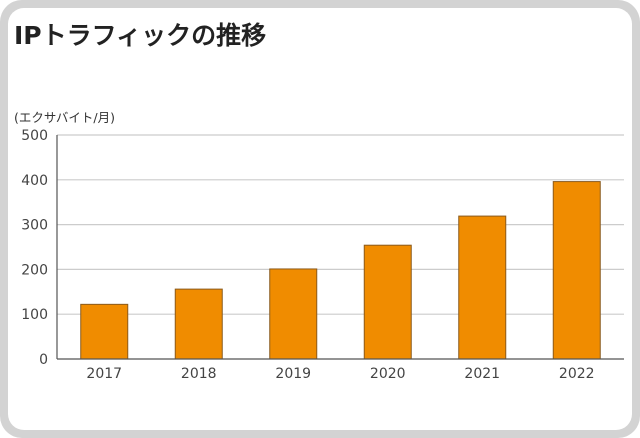 The width and height of the screenshot is (640, 438). Describe the element at coordinates (293, 314) in the screenshot. I see `bar-2019` at that location.